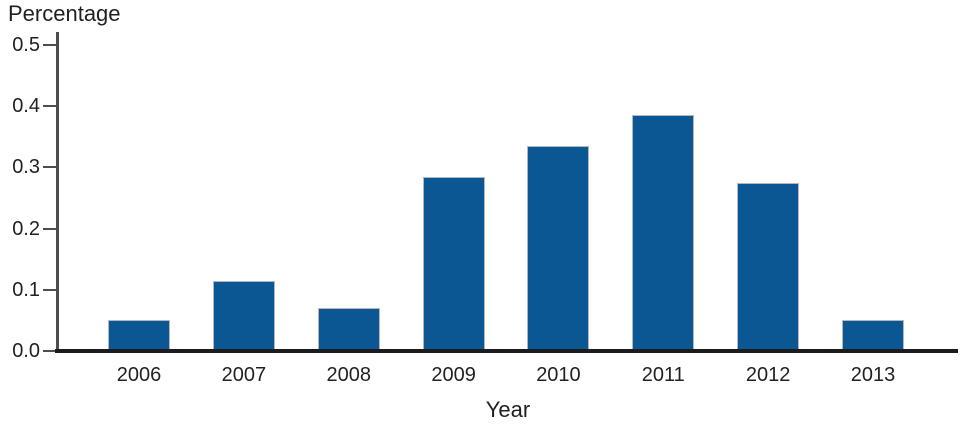 The height and width of the screenshot is (428, 960). Describe the element at coordinates (768, 375) in the screenshot. I see `x-tick-label: 2012` at that location.